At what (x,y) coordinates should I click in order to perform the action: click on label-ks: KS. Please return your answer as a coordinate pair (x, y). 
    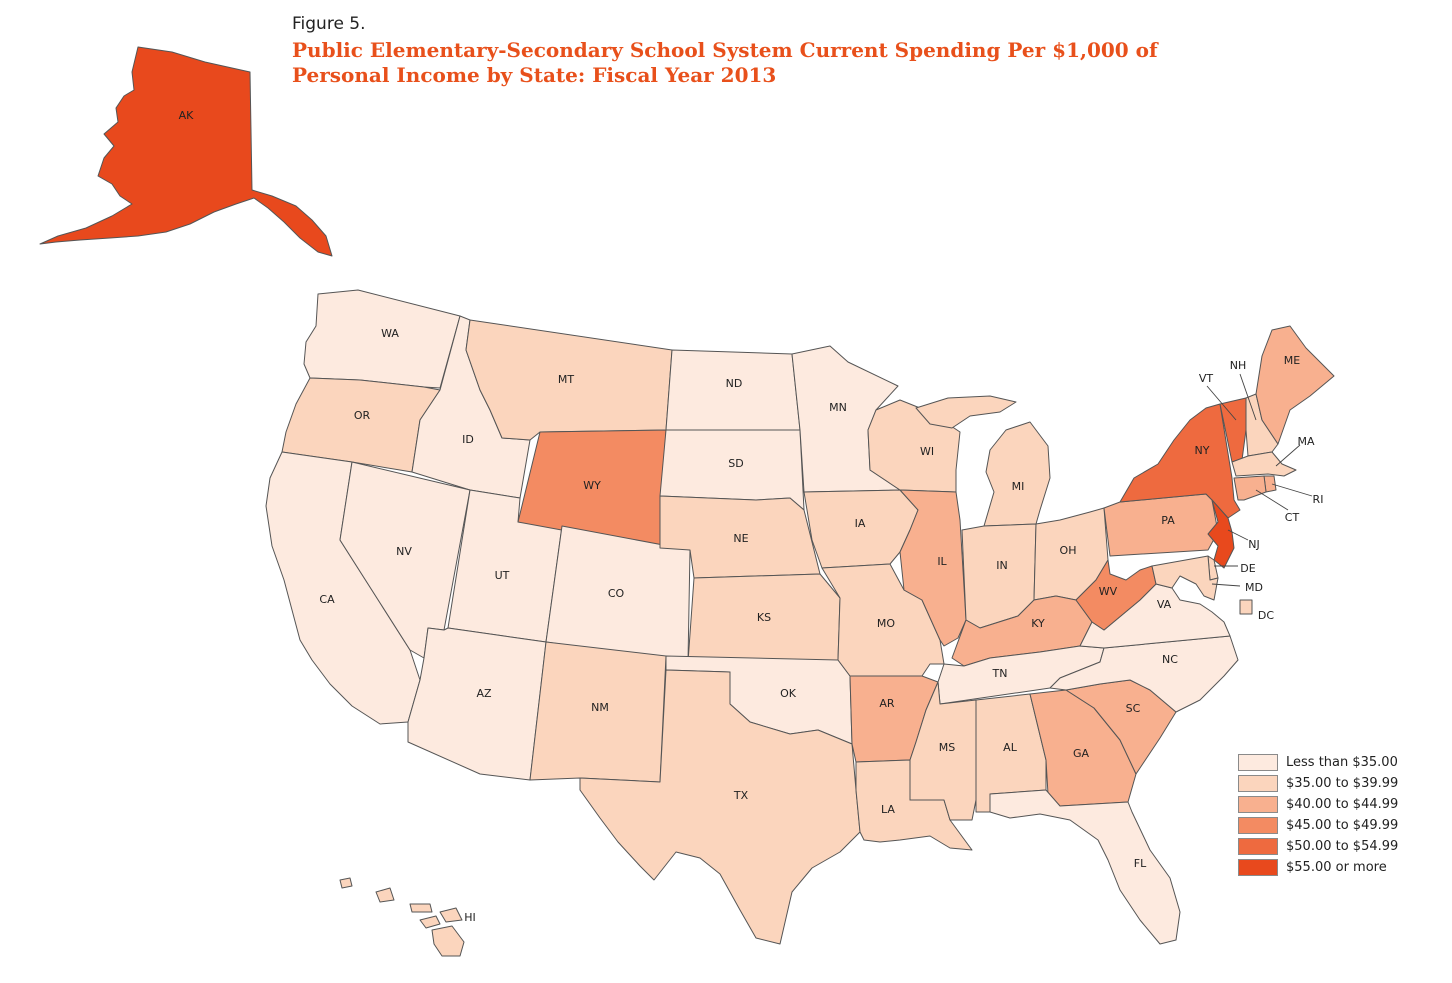
    Looking at the image, I should click on (764, 617).